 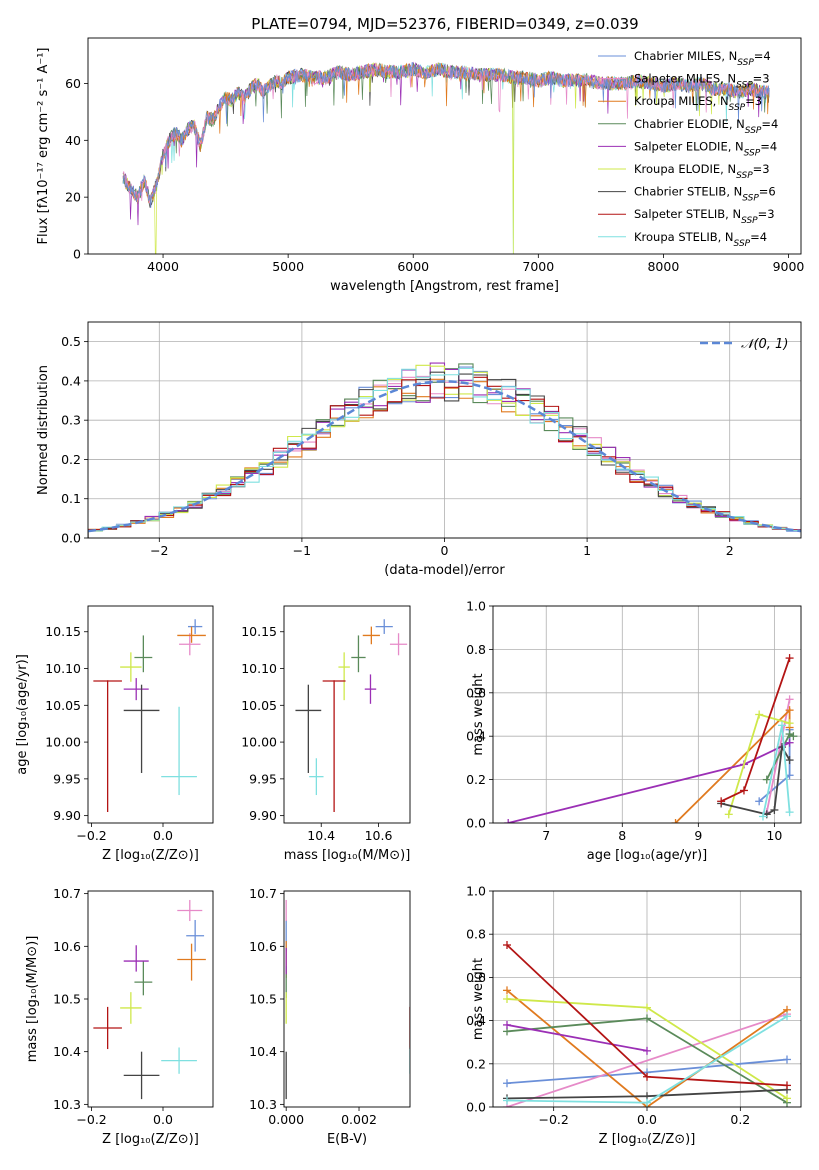 I want to click on mass-weight-chabrier-elodie, so click(x=647, y=1060).